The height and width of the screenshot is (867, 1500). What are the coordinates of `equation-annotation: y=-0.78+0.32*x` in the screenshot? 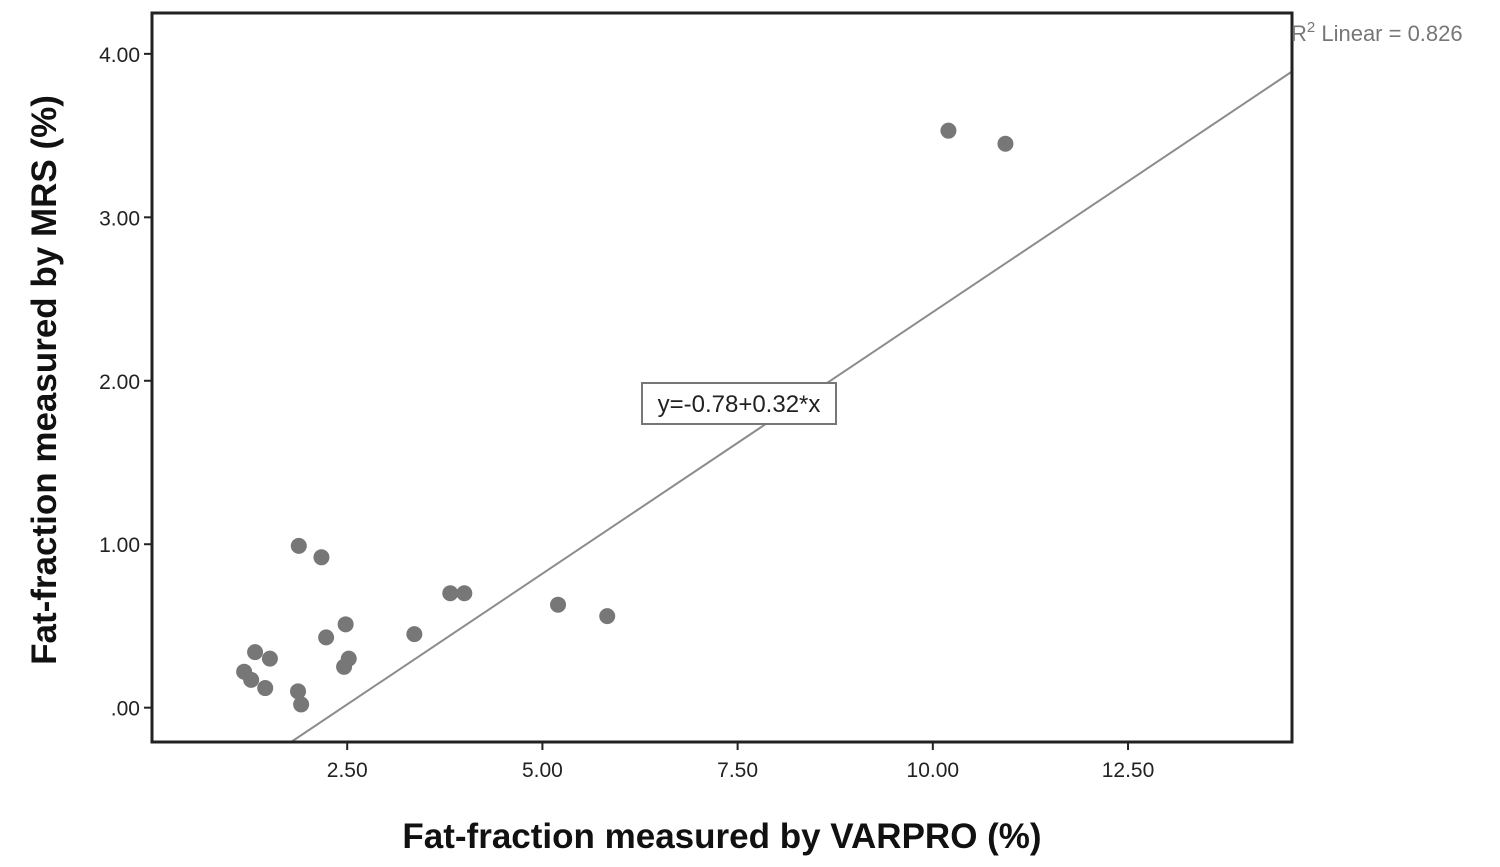 It's located at (739, 403).